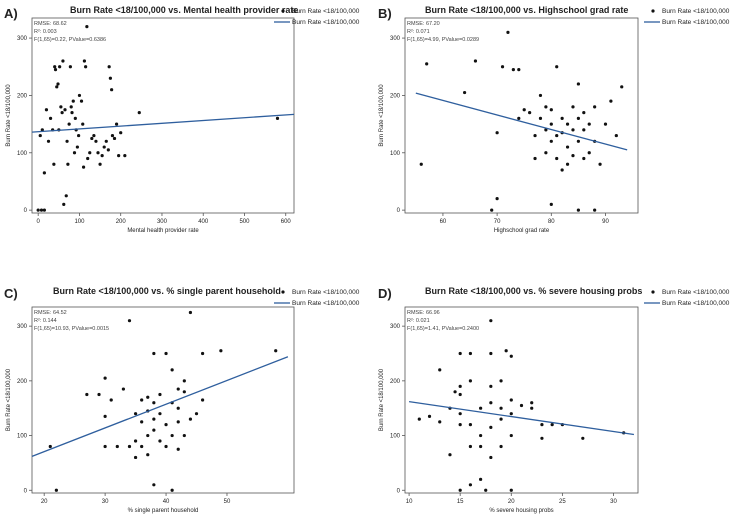  Describe the element at coordinates (497, 222) in the screenshot. I see `x-tick-label: 70` at that location.